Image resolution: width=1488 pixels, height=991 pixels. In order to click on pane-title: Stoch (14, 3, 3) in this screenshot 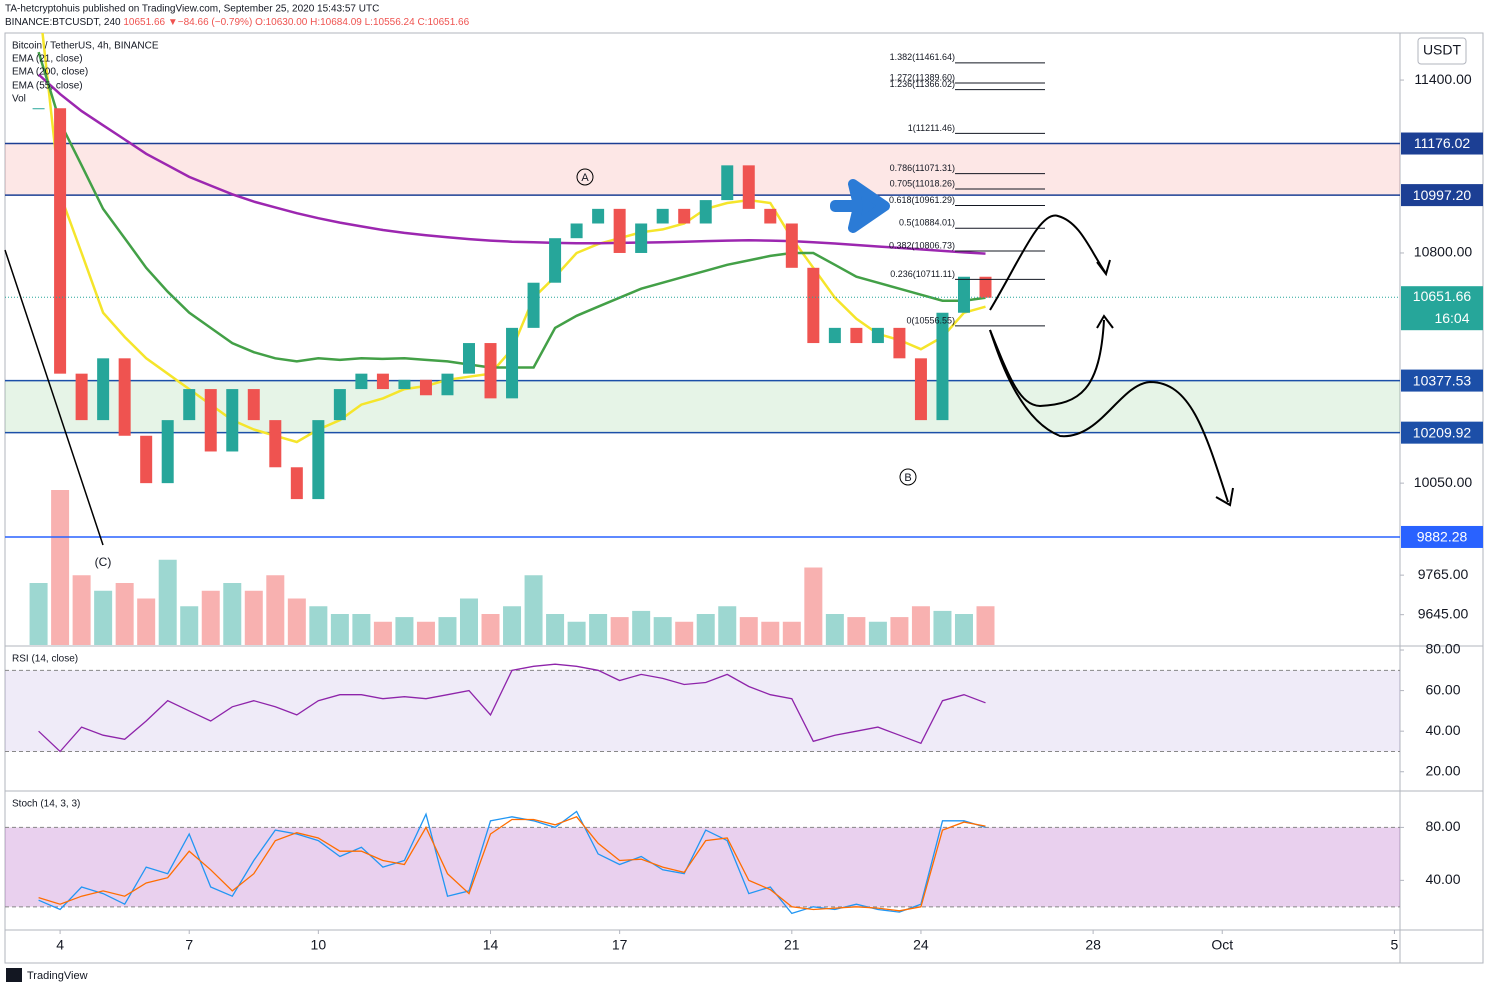, I will do `click(46, 804)`.